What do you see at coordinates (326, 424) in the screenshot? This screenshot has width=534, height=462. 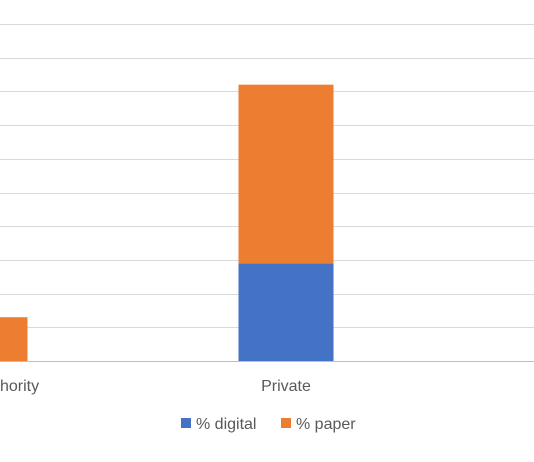 I see `legend-label-1: % paper` at bounding box center [326, 424].